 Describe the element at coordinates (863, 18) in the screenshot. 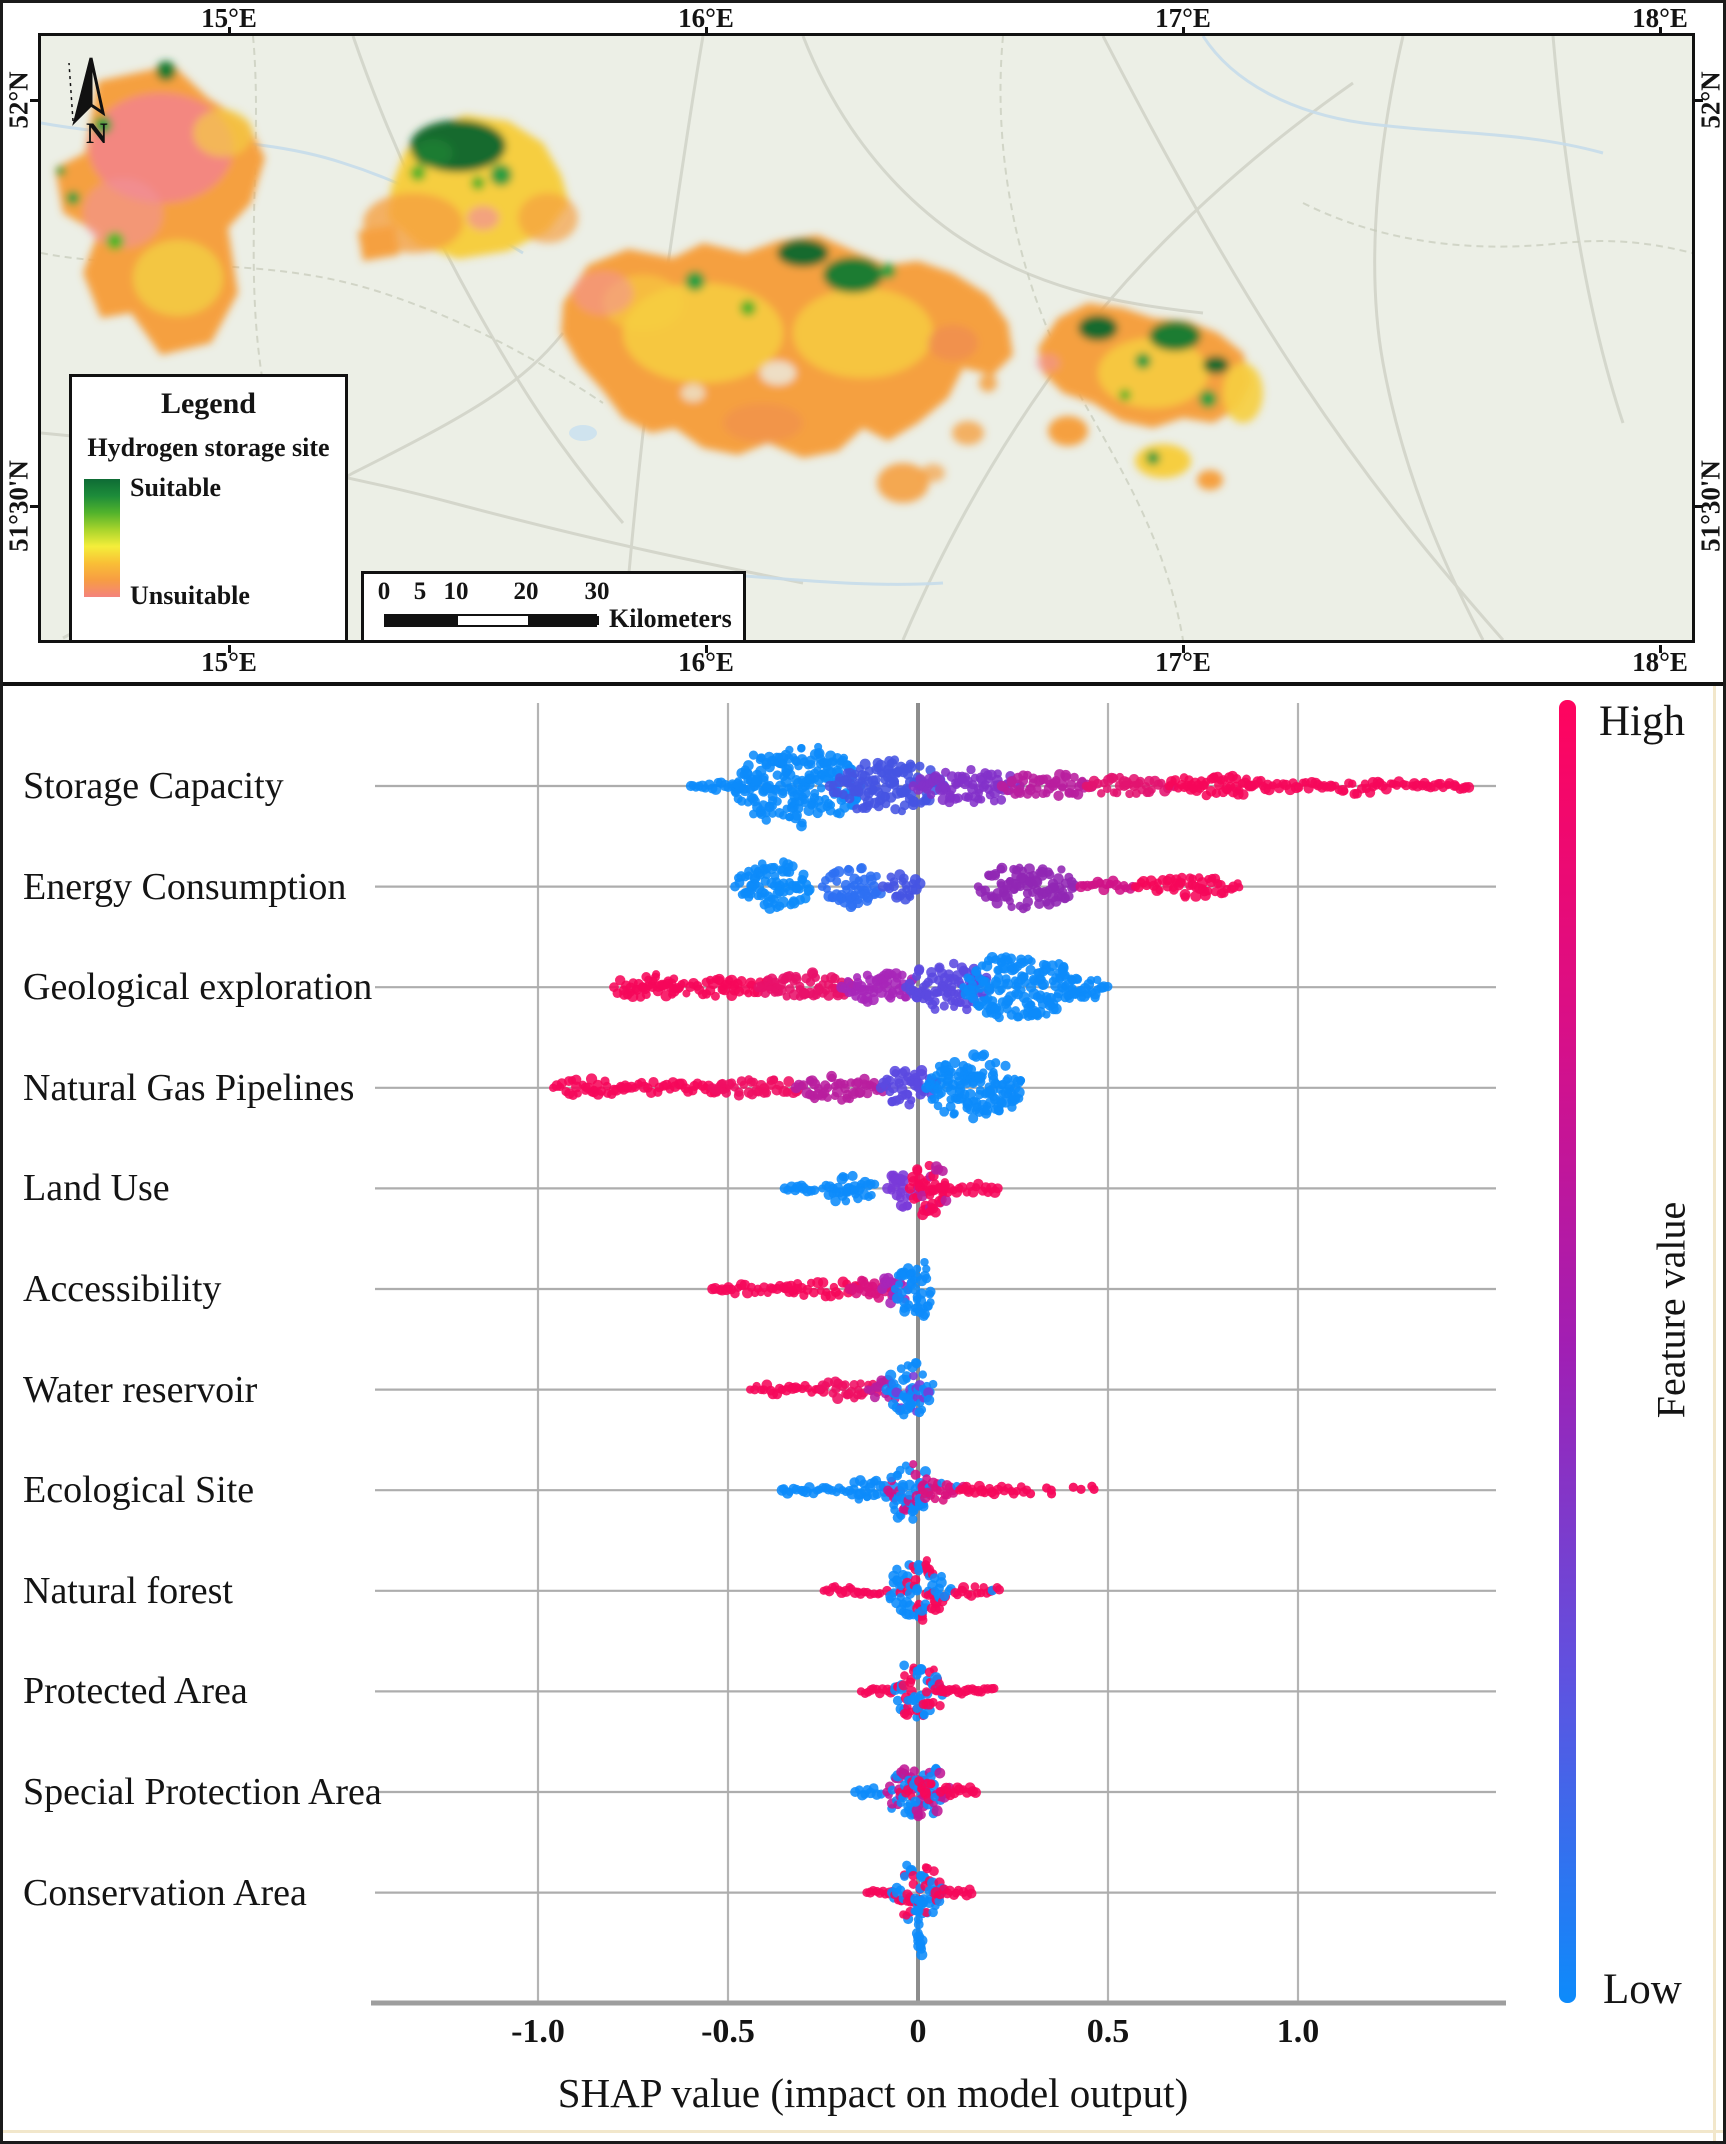

I see `map-longitude-labels-top: 15°E 16°E 17°E 18°E` at that location.